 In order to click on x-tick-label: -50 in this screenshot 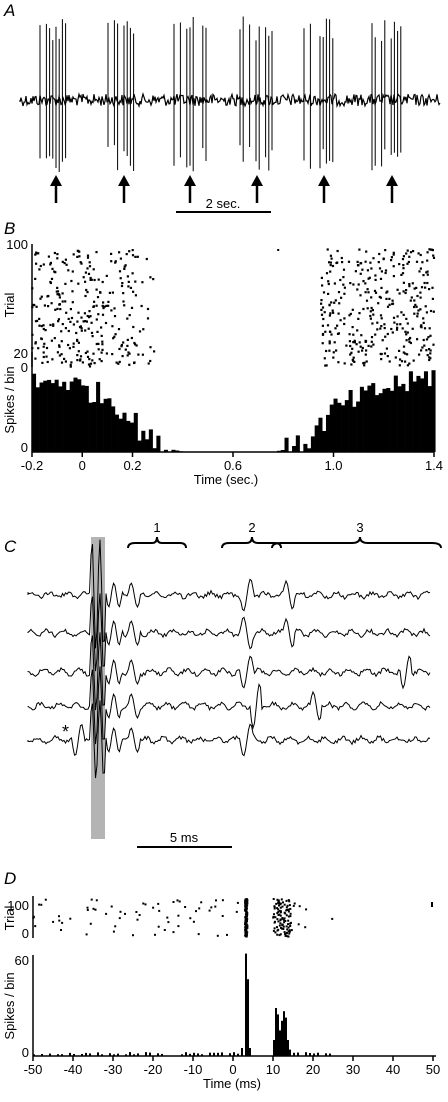, I will do `click(33, 1069)`.